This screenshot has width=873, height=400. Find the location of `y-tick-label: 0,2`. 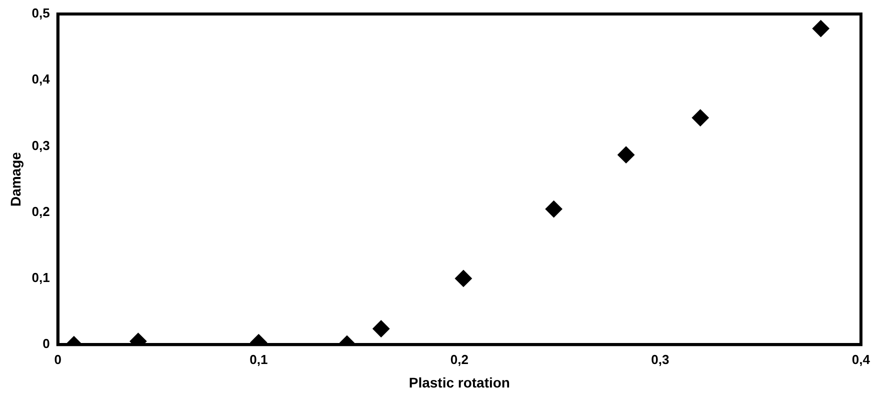

y-tick-label: 0,2 is located at coordinates (41, 211).